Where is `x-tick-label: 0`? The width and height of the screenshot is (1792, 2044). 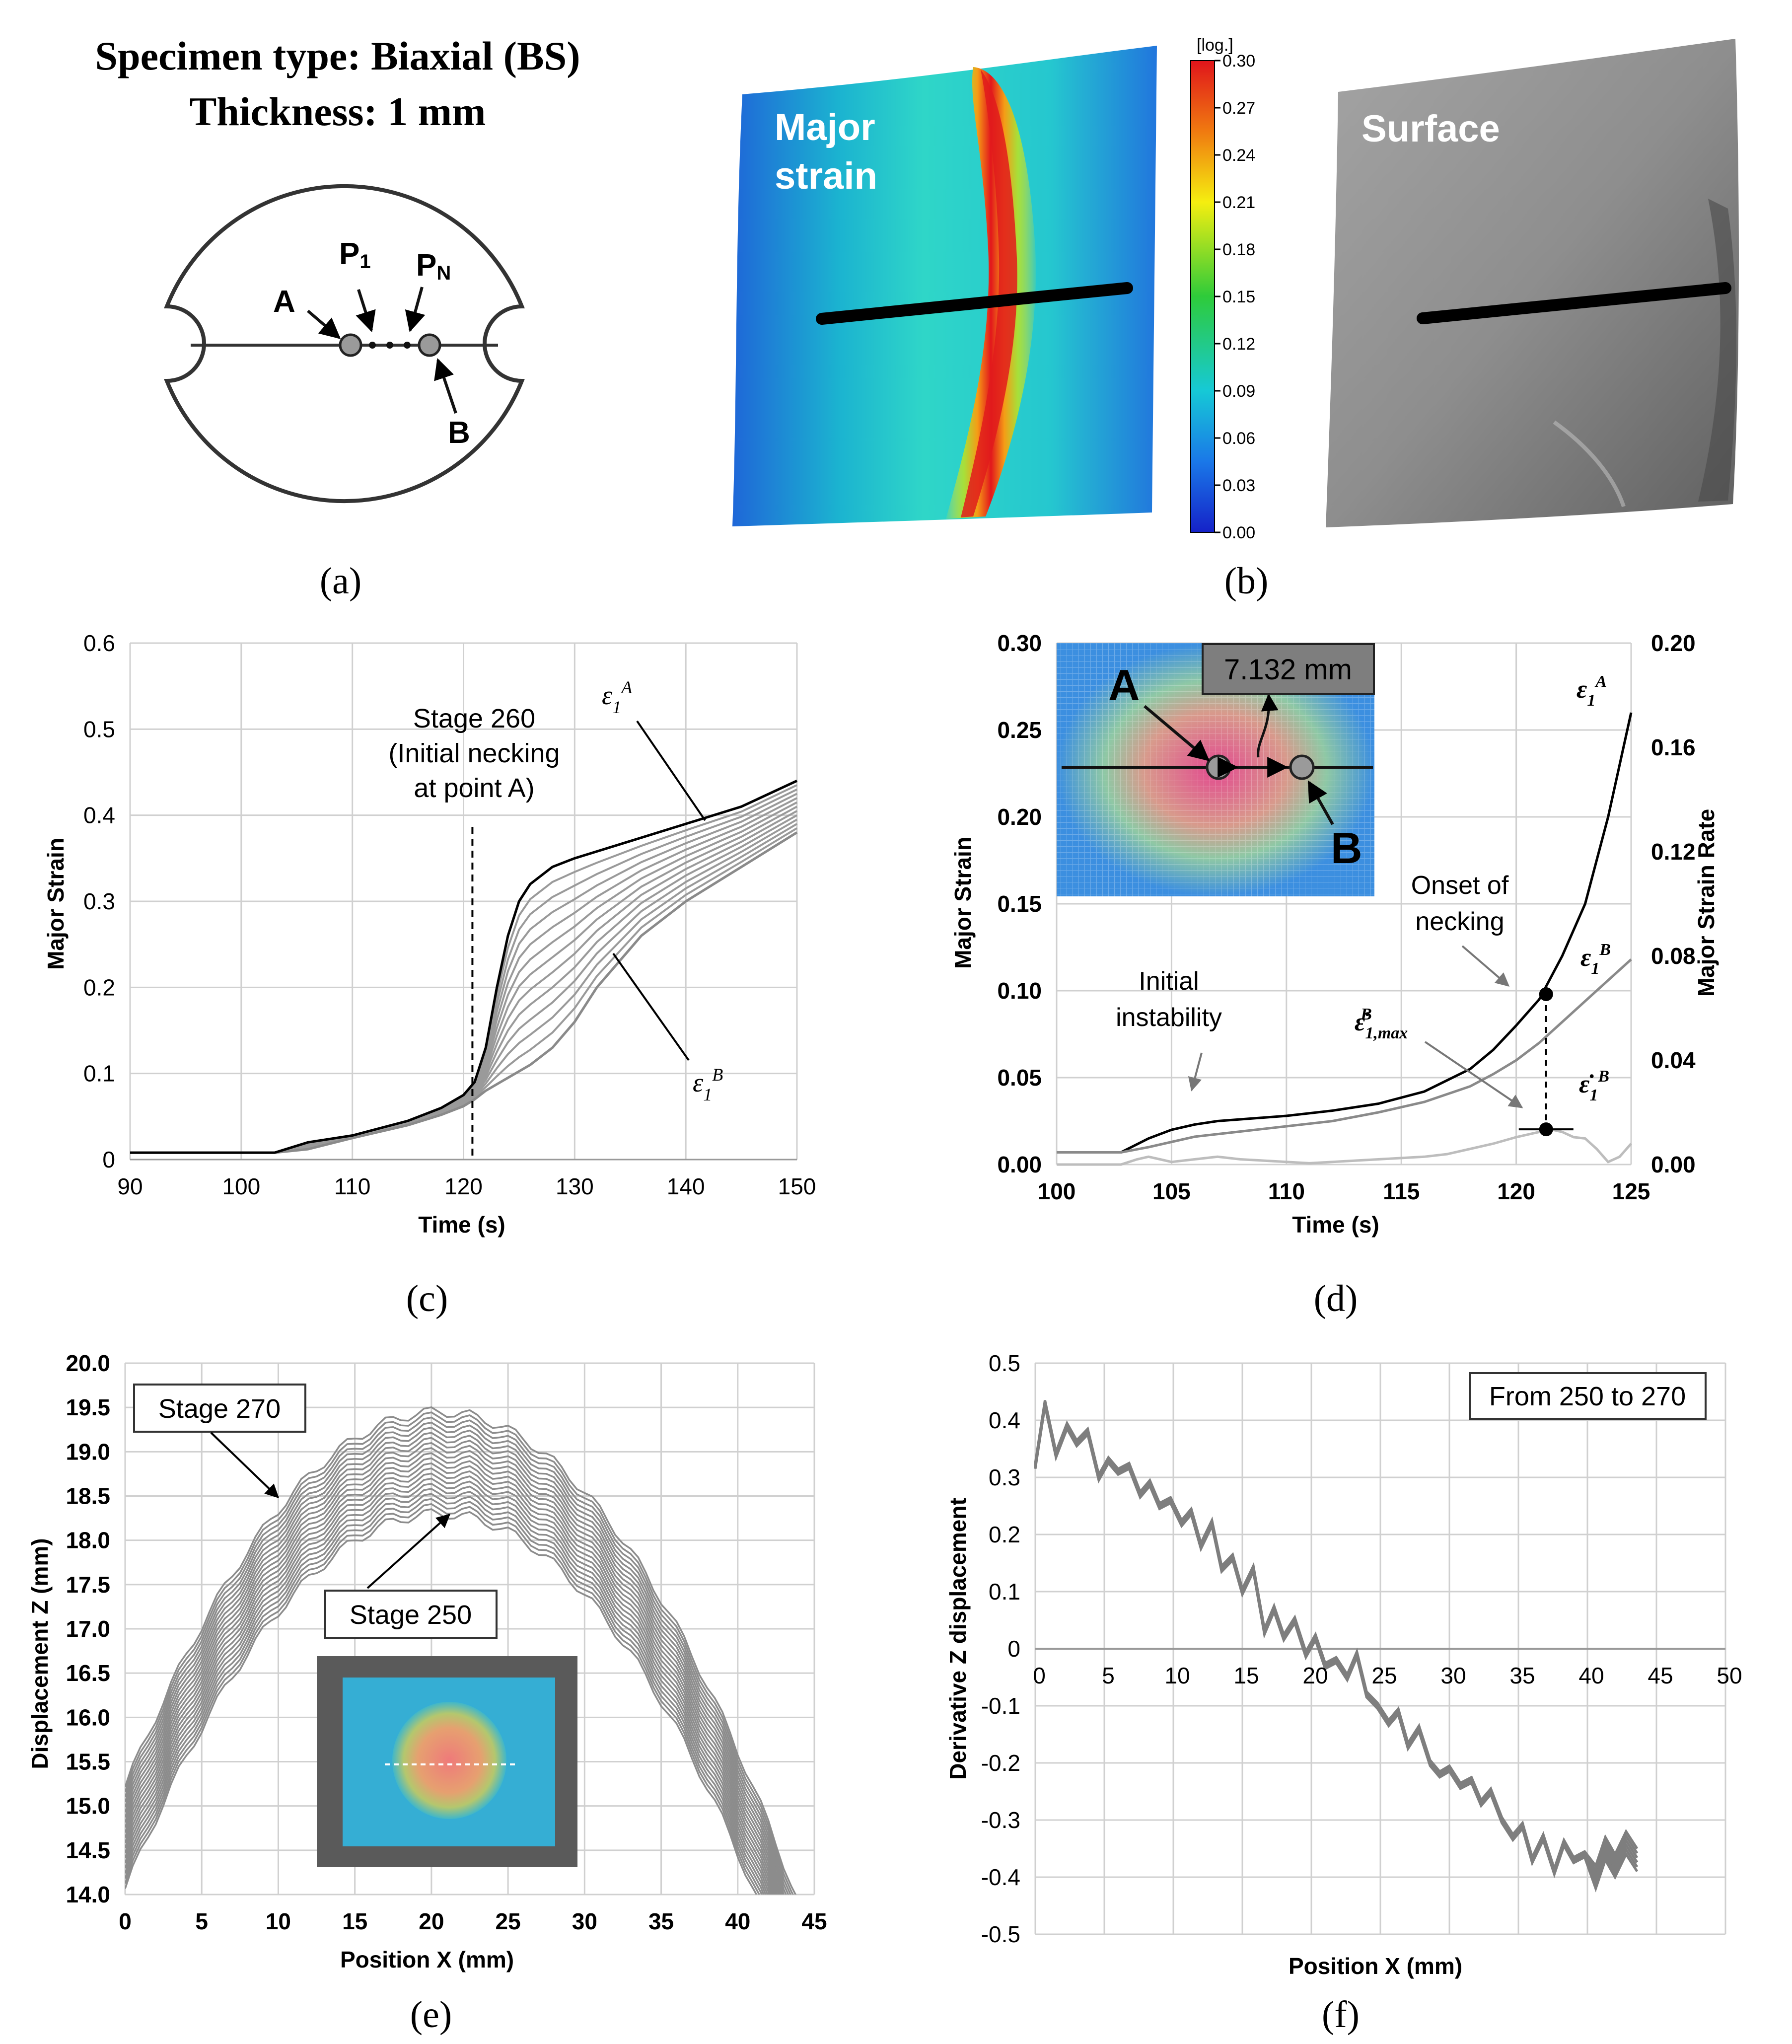 x-tick-label: 0 is located at coordinates (1039, 1675).